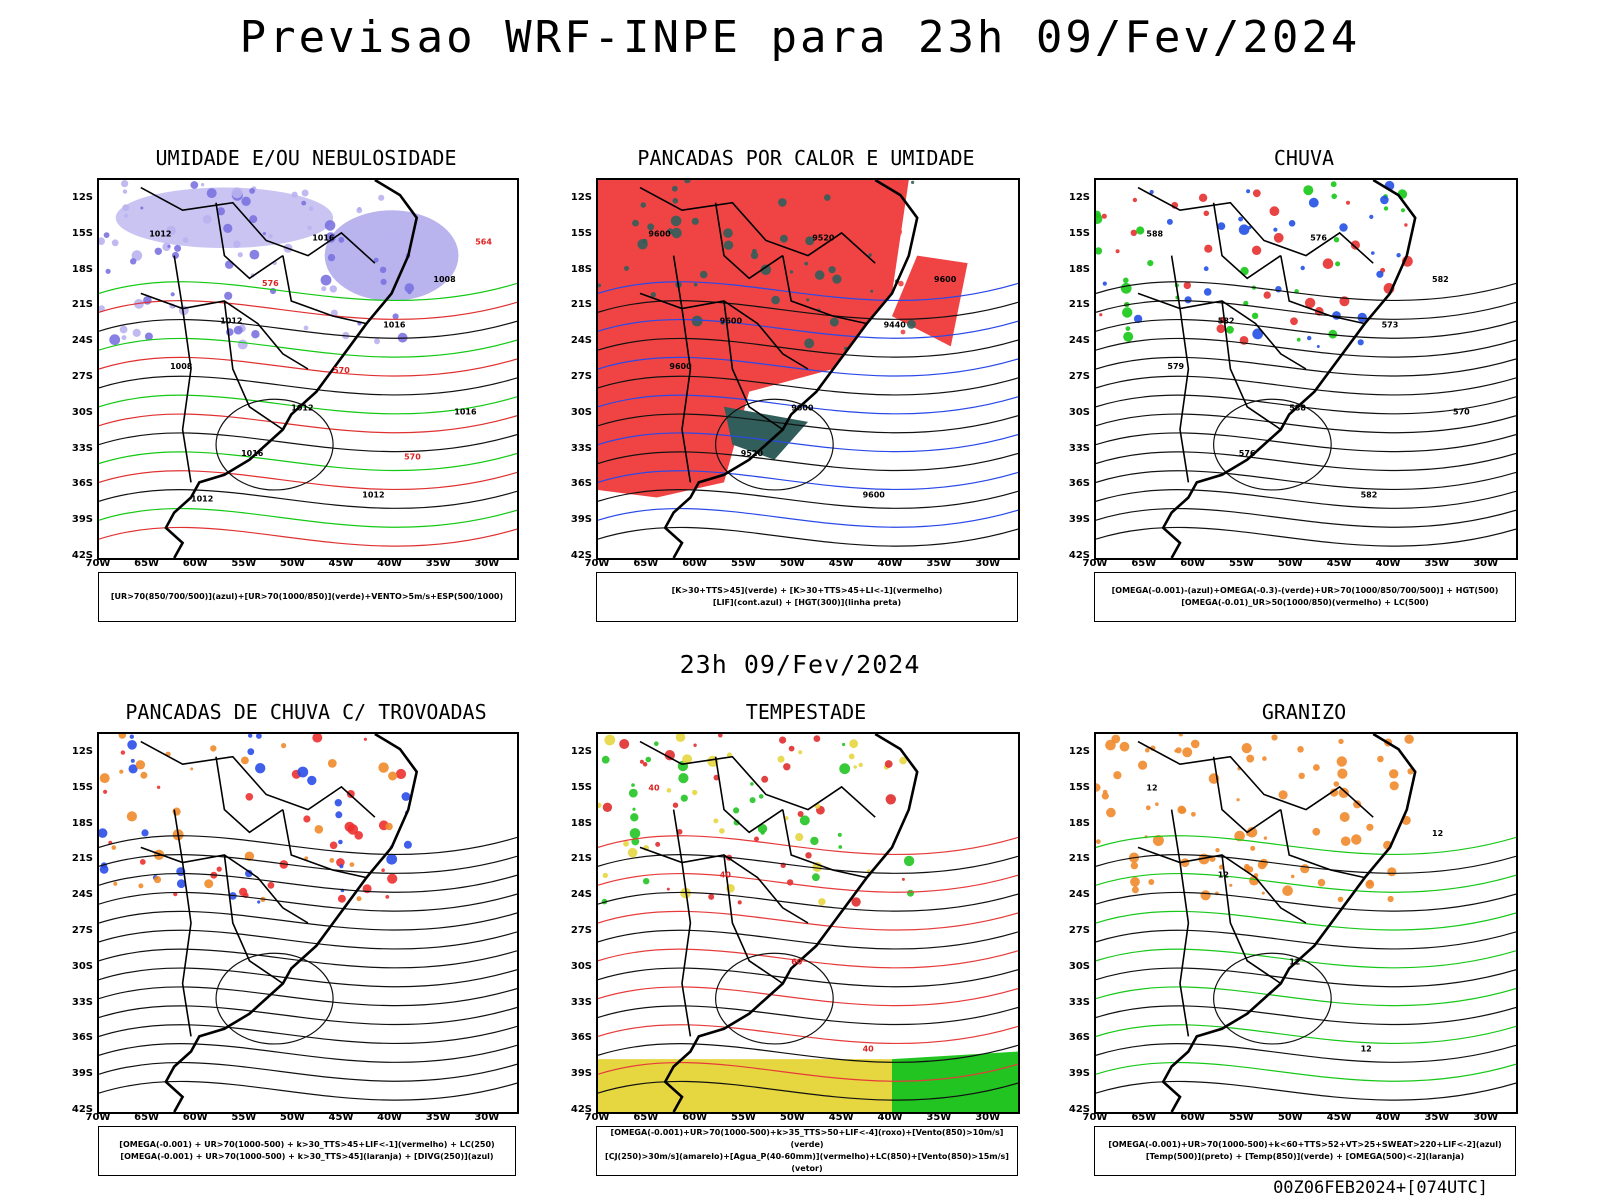 The image size is (1600, 1200). Describe the element at coordinates (1304, 158) in the screenshot. I see `panel-title: CHUVA` at that location.